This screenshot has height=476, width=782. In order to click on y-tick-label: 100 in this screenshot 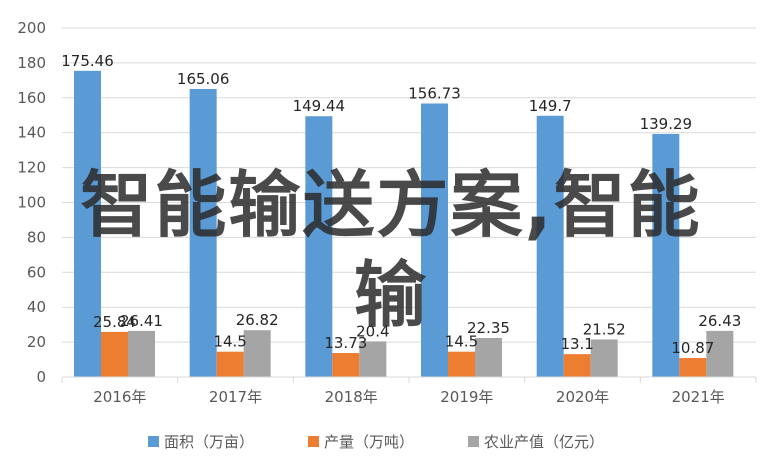, I will do `click(31, 203)`.